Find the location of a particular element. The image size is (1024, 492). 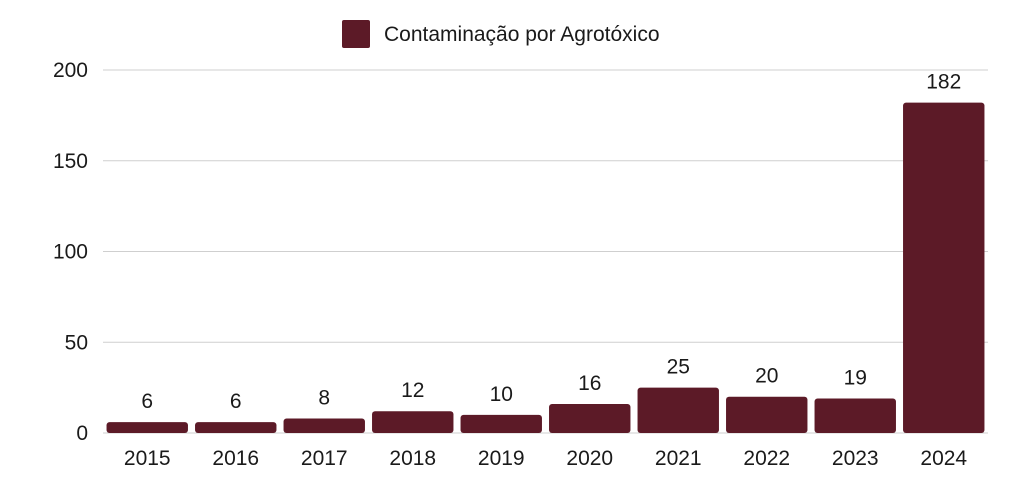

legend-label: Contaminação por Agrotóxico is located at coordinates (522, 34).